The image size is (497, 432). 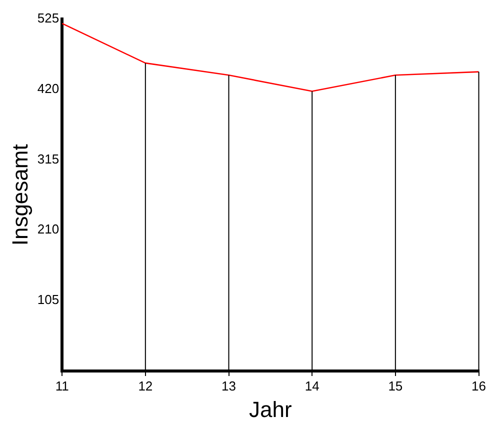 I want to click on x-tick-label: 11, so click(x=62, y=386).